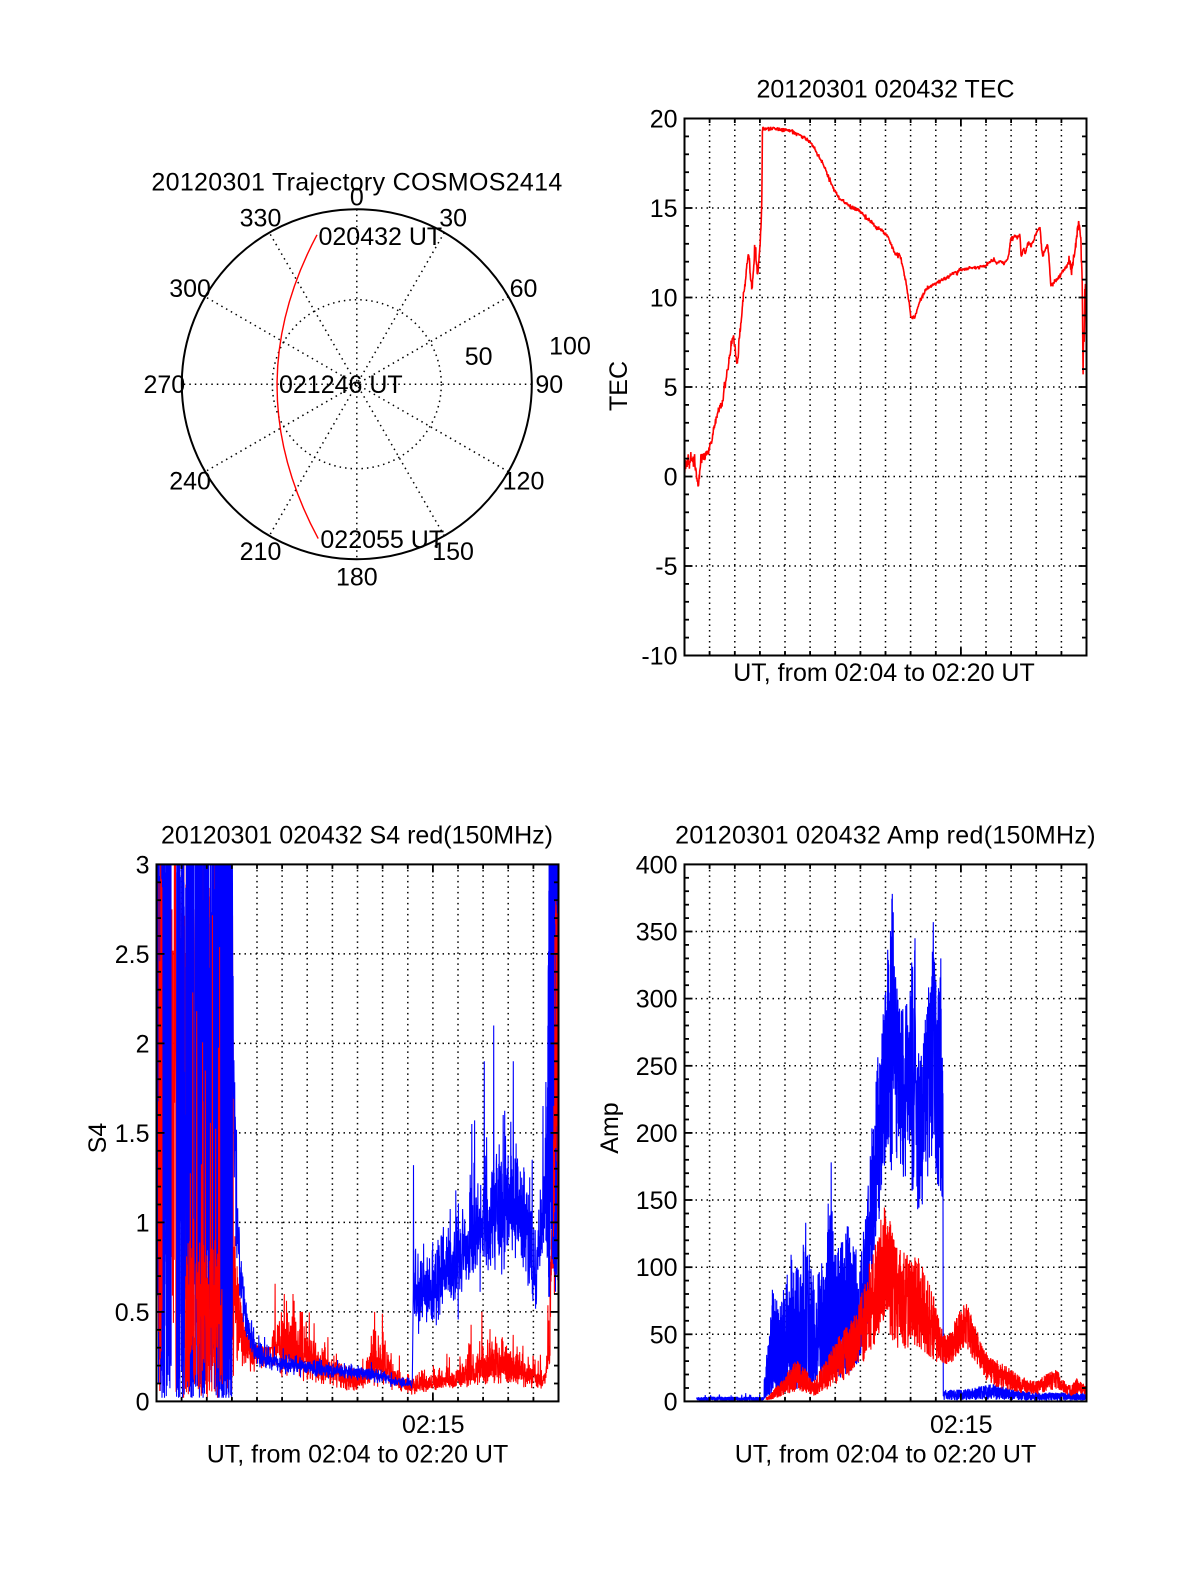  Describe the element at coordinates (143, 1044) in the screenshot. I see `svg-text: 2` at that location.